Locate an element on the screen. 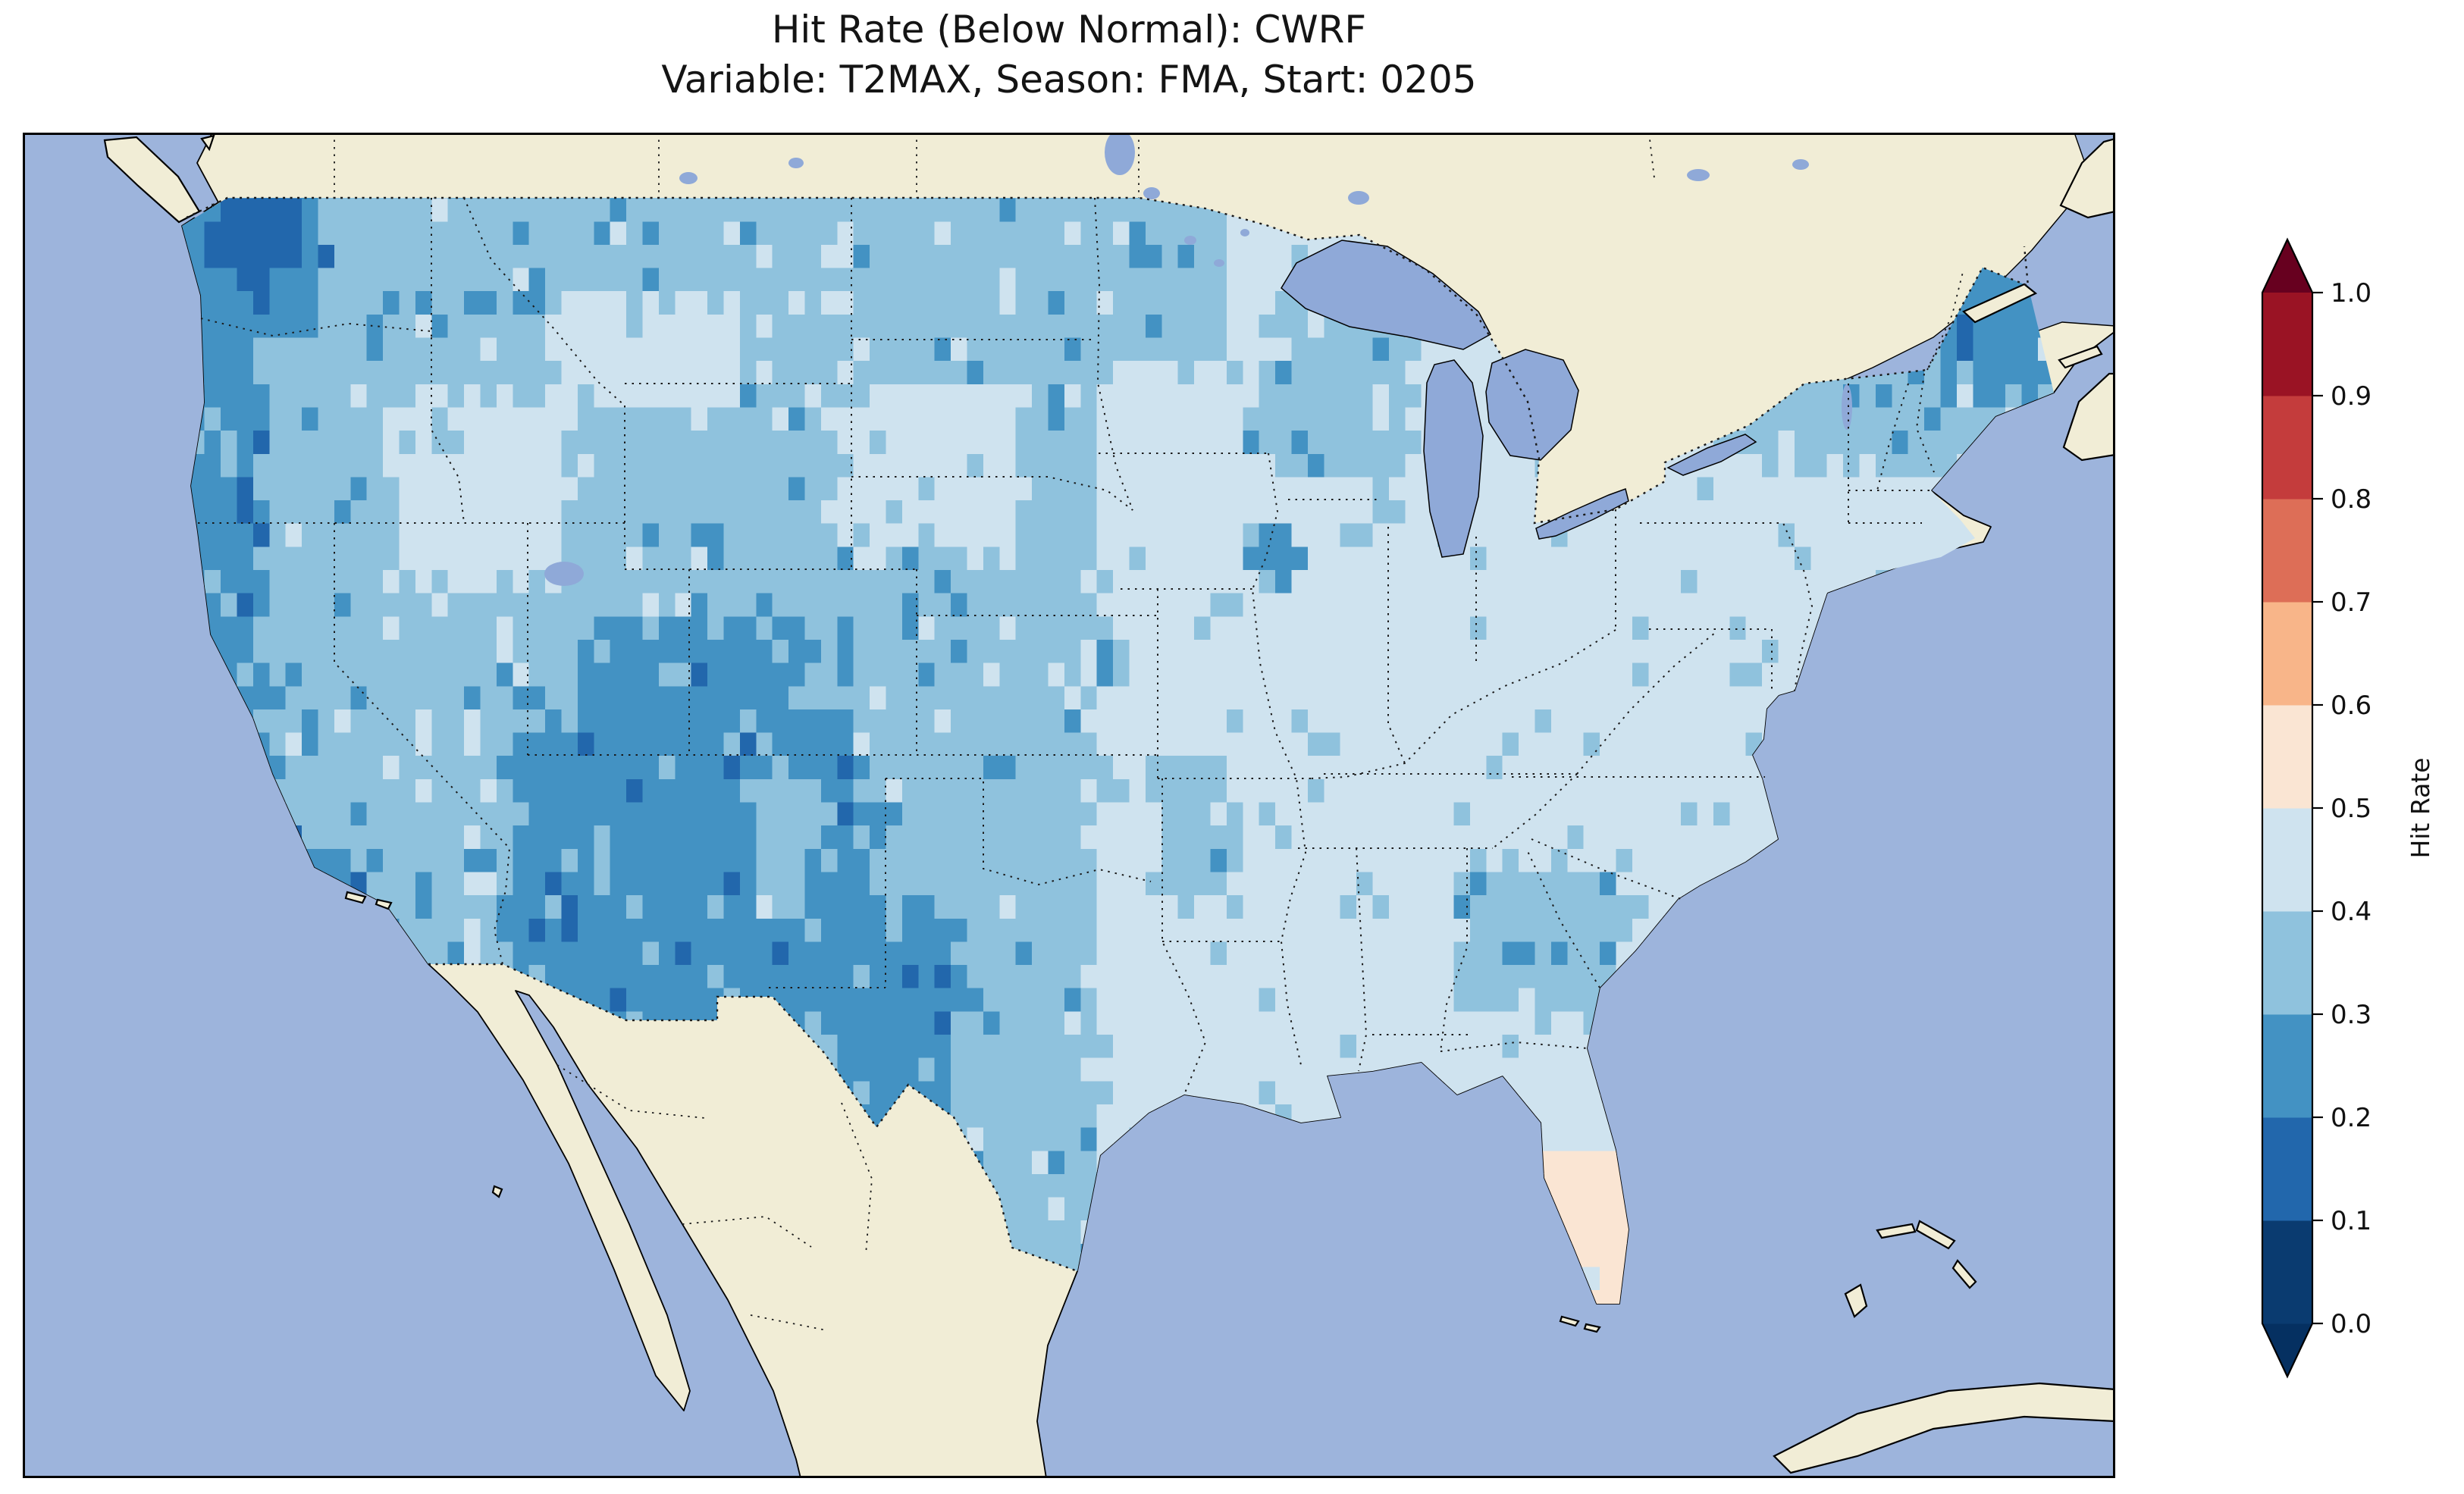 This screenshot has height=1494, width=2464. colorbar-tick-label: 0.1 is located at coordinates (2351, 1221).